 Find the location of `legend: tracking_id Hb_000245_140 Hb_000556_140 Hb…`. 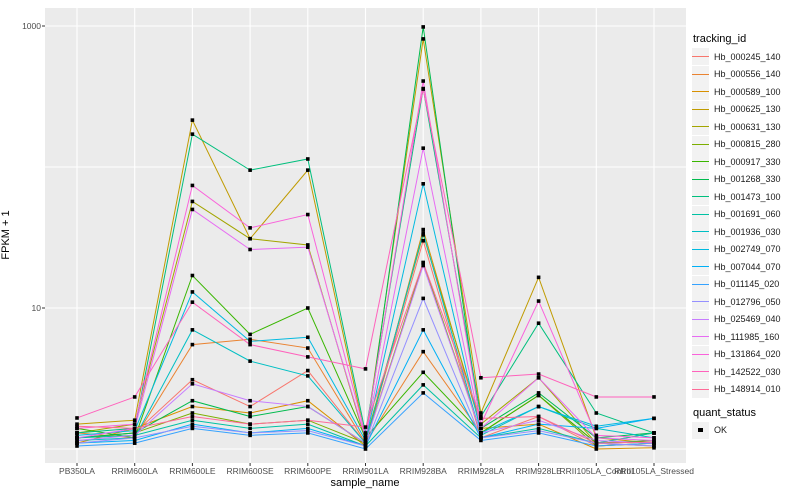

legend: tracking_id Hb_000245_140 Hb_000556_140 Hb… is located at coordinates (745, 236).